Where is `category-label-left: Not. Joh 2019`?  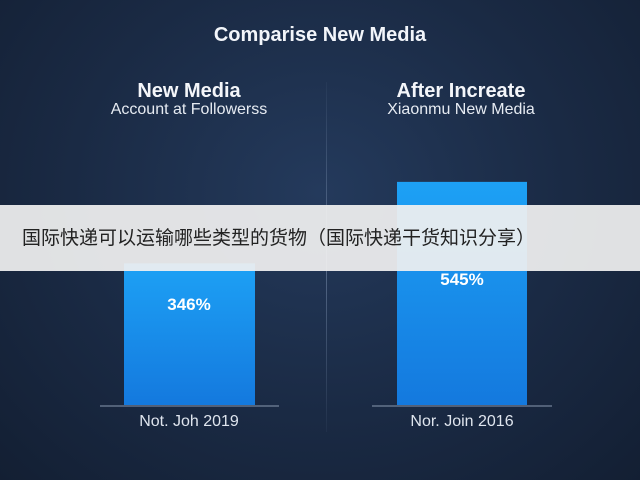 category-label-left: Not. Joh 2019 is located at coordinates (189, 421).